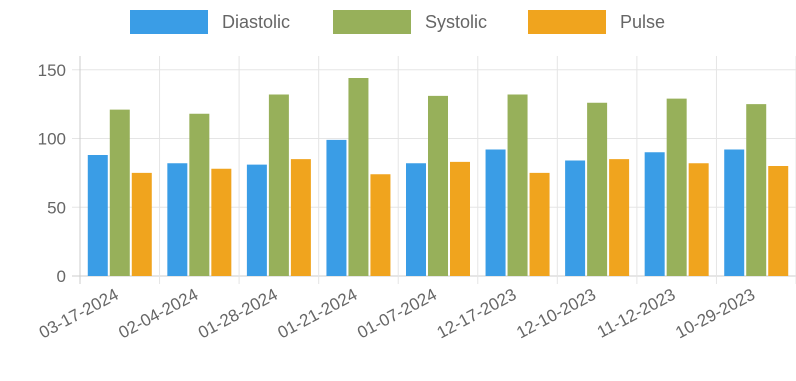 This screenshot has height=381, width=796. I want to click on chart-legend: Diastolic Systolic Pulse, so click(397, 22).